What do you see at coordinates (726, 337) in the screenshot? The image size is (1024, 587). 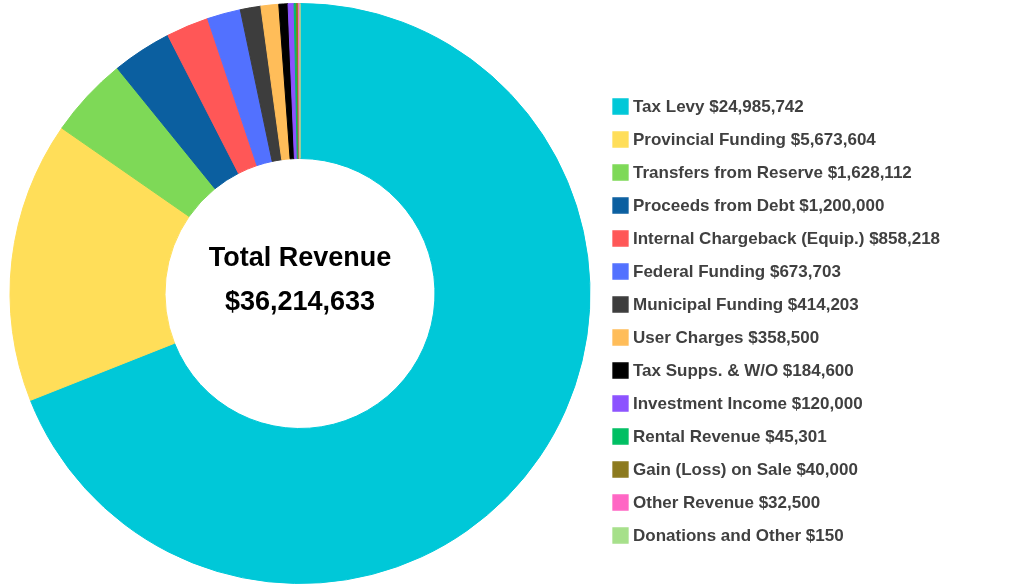 I see `legend-label: User Charges $358,500` at bounding box center [726, 337].